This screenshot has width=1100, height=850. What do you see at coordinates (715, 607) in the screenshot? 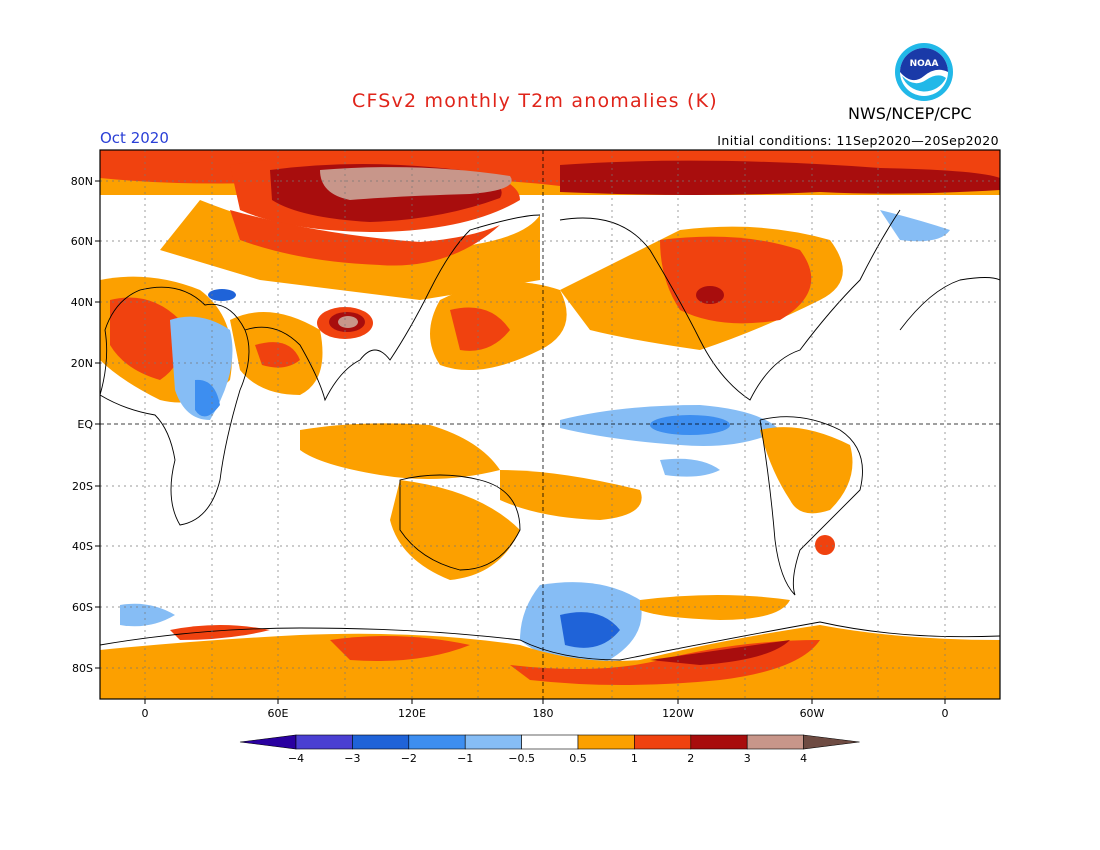
I see `south-atlantic-warm` at bounding box center [715, 607].